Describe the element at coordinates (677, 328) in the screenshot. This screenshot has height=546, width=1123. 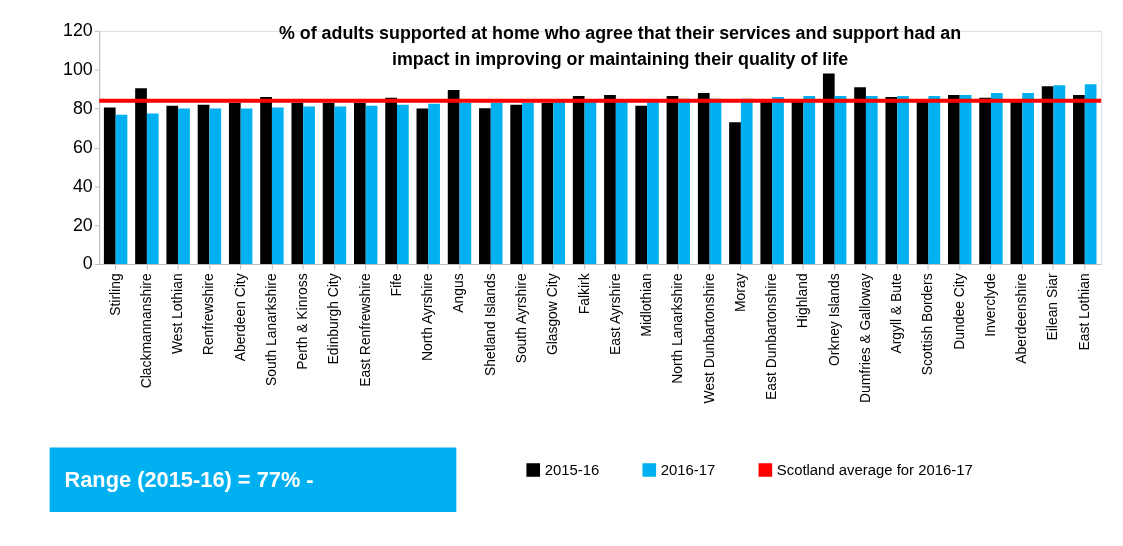
I see `x-tick-label: North Lanarkshire` at that location.